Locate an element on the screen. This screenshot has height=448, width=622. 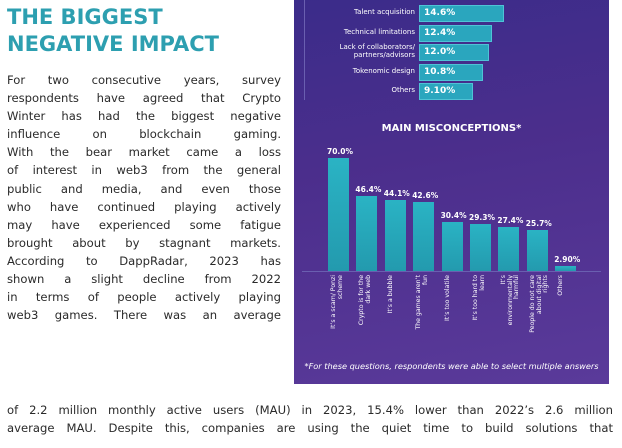
impact-axis-line is located at coordinates (304, 50).